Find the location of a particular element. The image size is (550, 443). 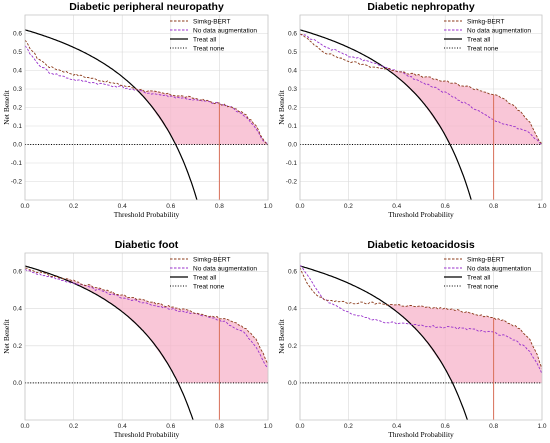

chart-title: Diabetic ketoacidosis is located at coordinates (421, 245).